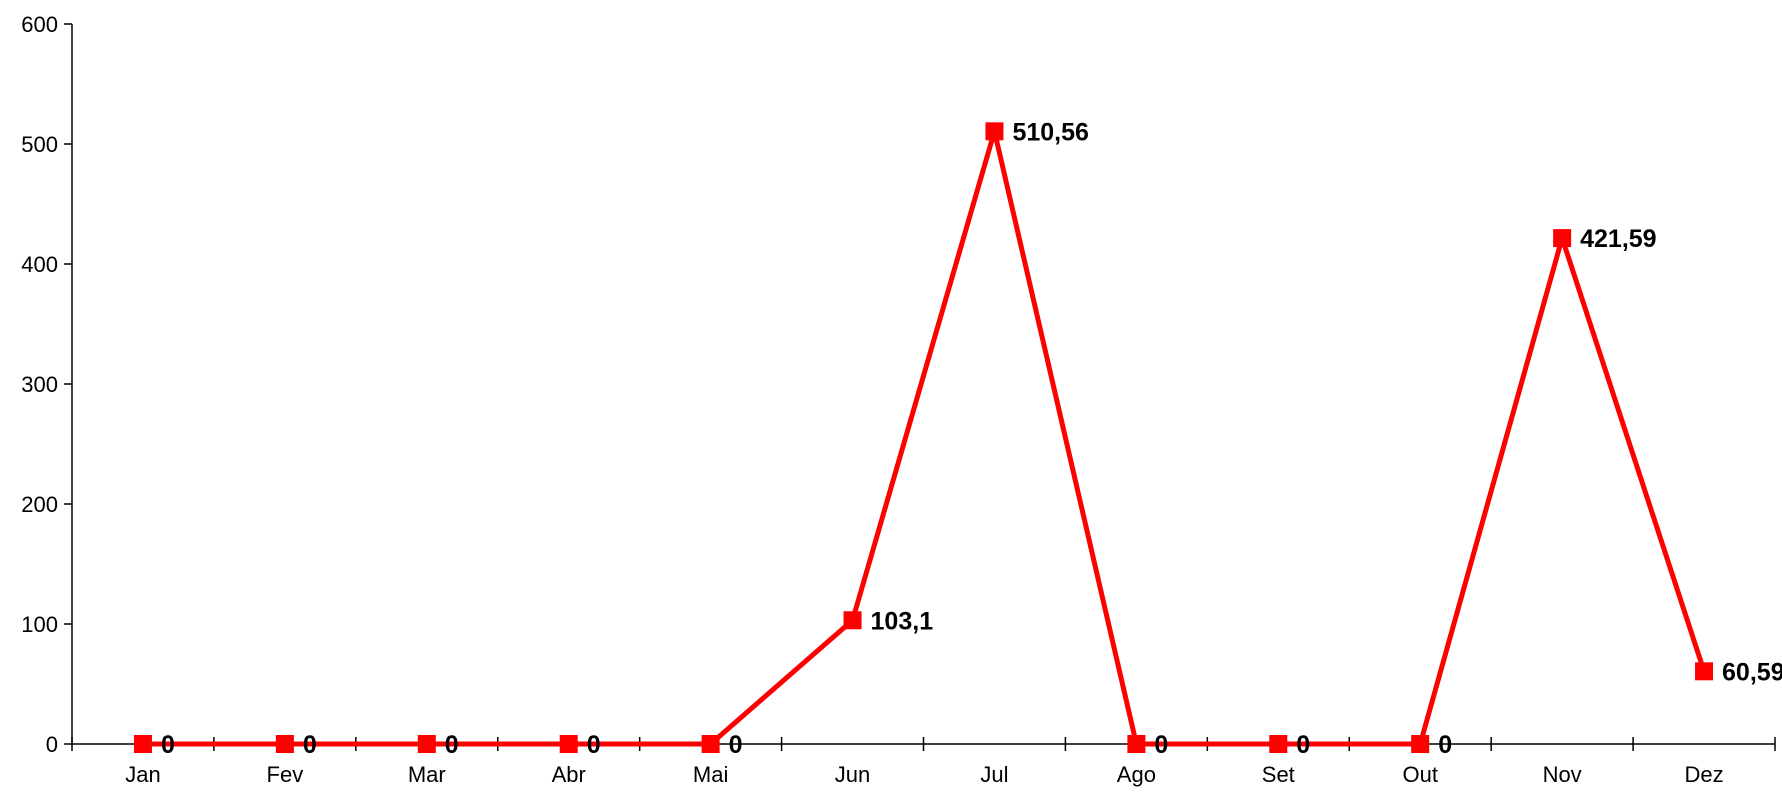 Image resolution: width=1782 pixels, height=795 pixels. Describe the element at coordinates (1050, 132) in the screenshot. I see `data-label: 510,56` at that location.